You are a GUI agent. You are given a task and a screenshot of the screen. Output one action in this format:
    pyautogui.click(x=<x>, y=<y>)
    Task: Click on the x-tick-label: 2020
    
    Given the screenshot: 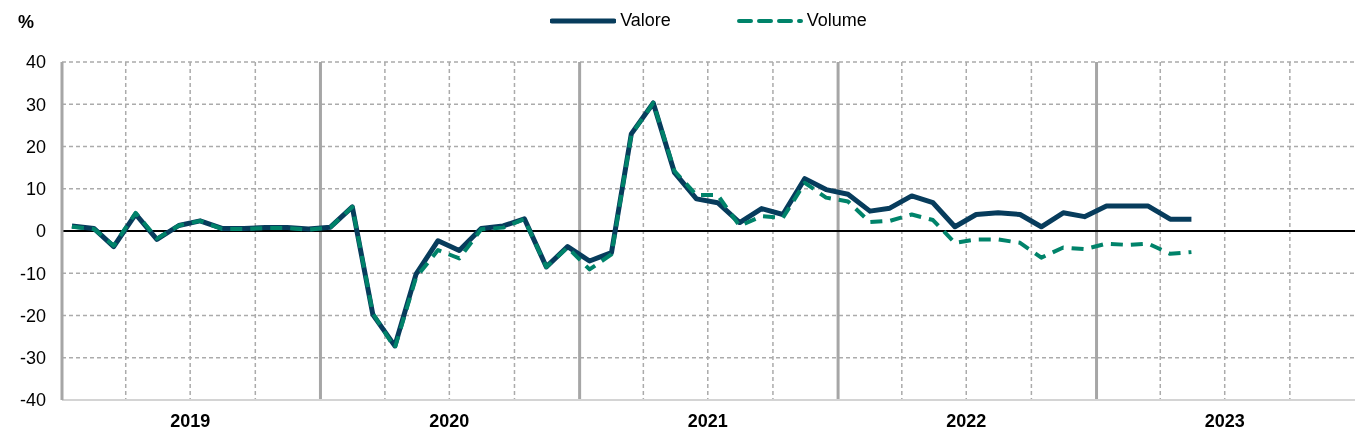 What is the action you would take?
    pyautogui.click(x=449, y=420)
    